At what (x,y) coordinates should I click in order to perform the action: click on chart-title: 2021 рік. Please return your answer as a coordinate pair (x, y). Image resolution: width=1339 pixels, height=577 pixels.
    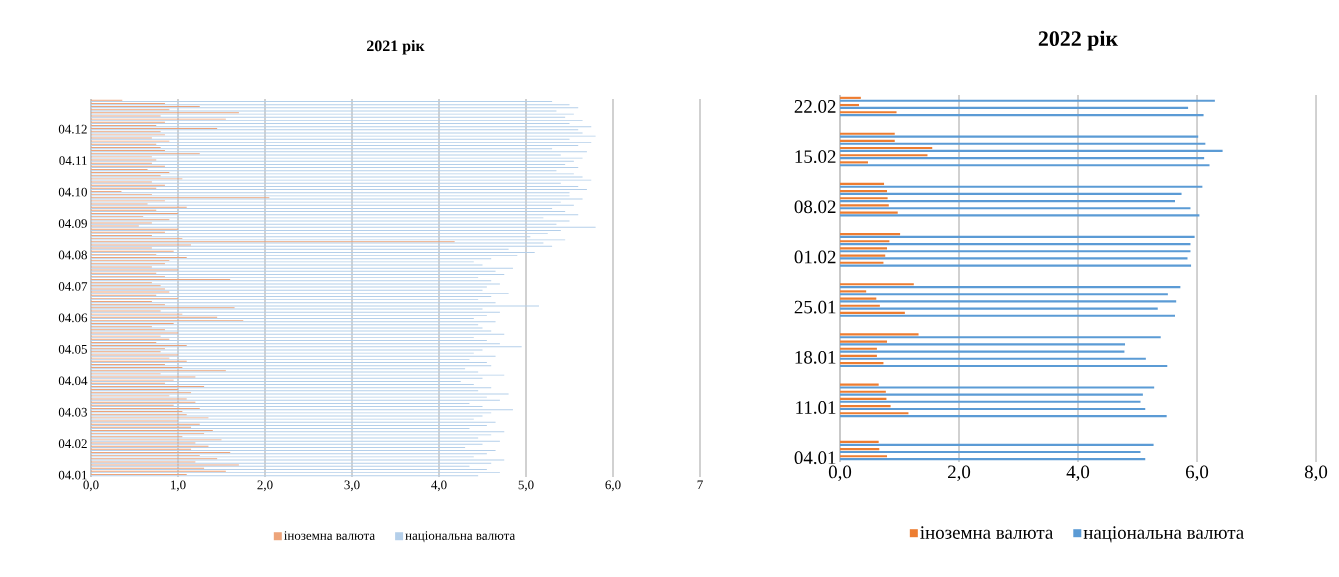
    Looking at the image, I should click on (396, 47).